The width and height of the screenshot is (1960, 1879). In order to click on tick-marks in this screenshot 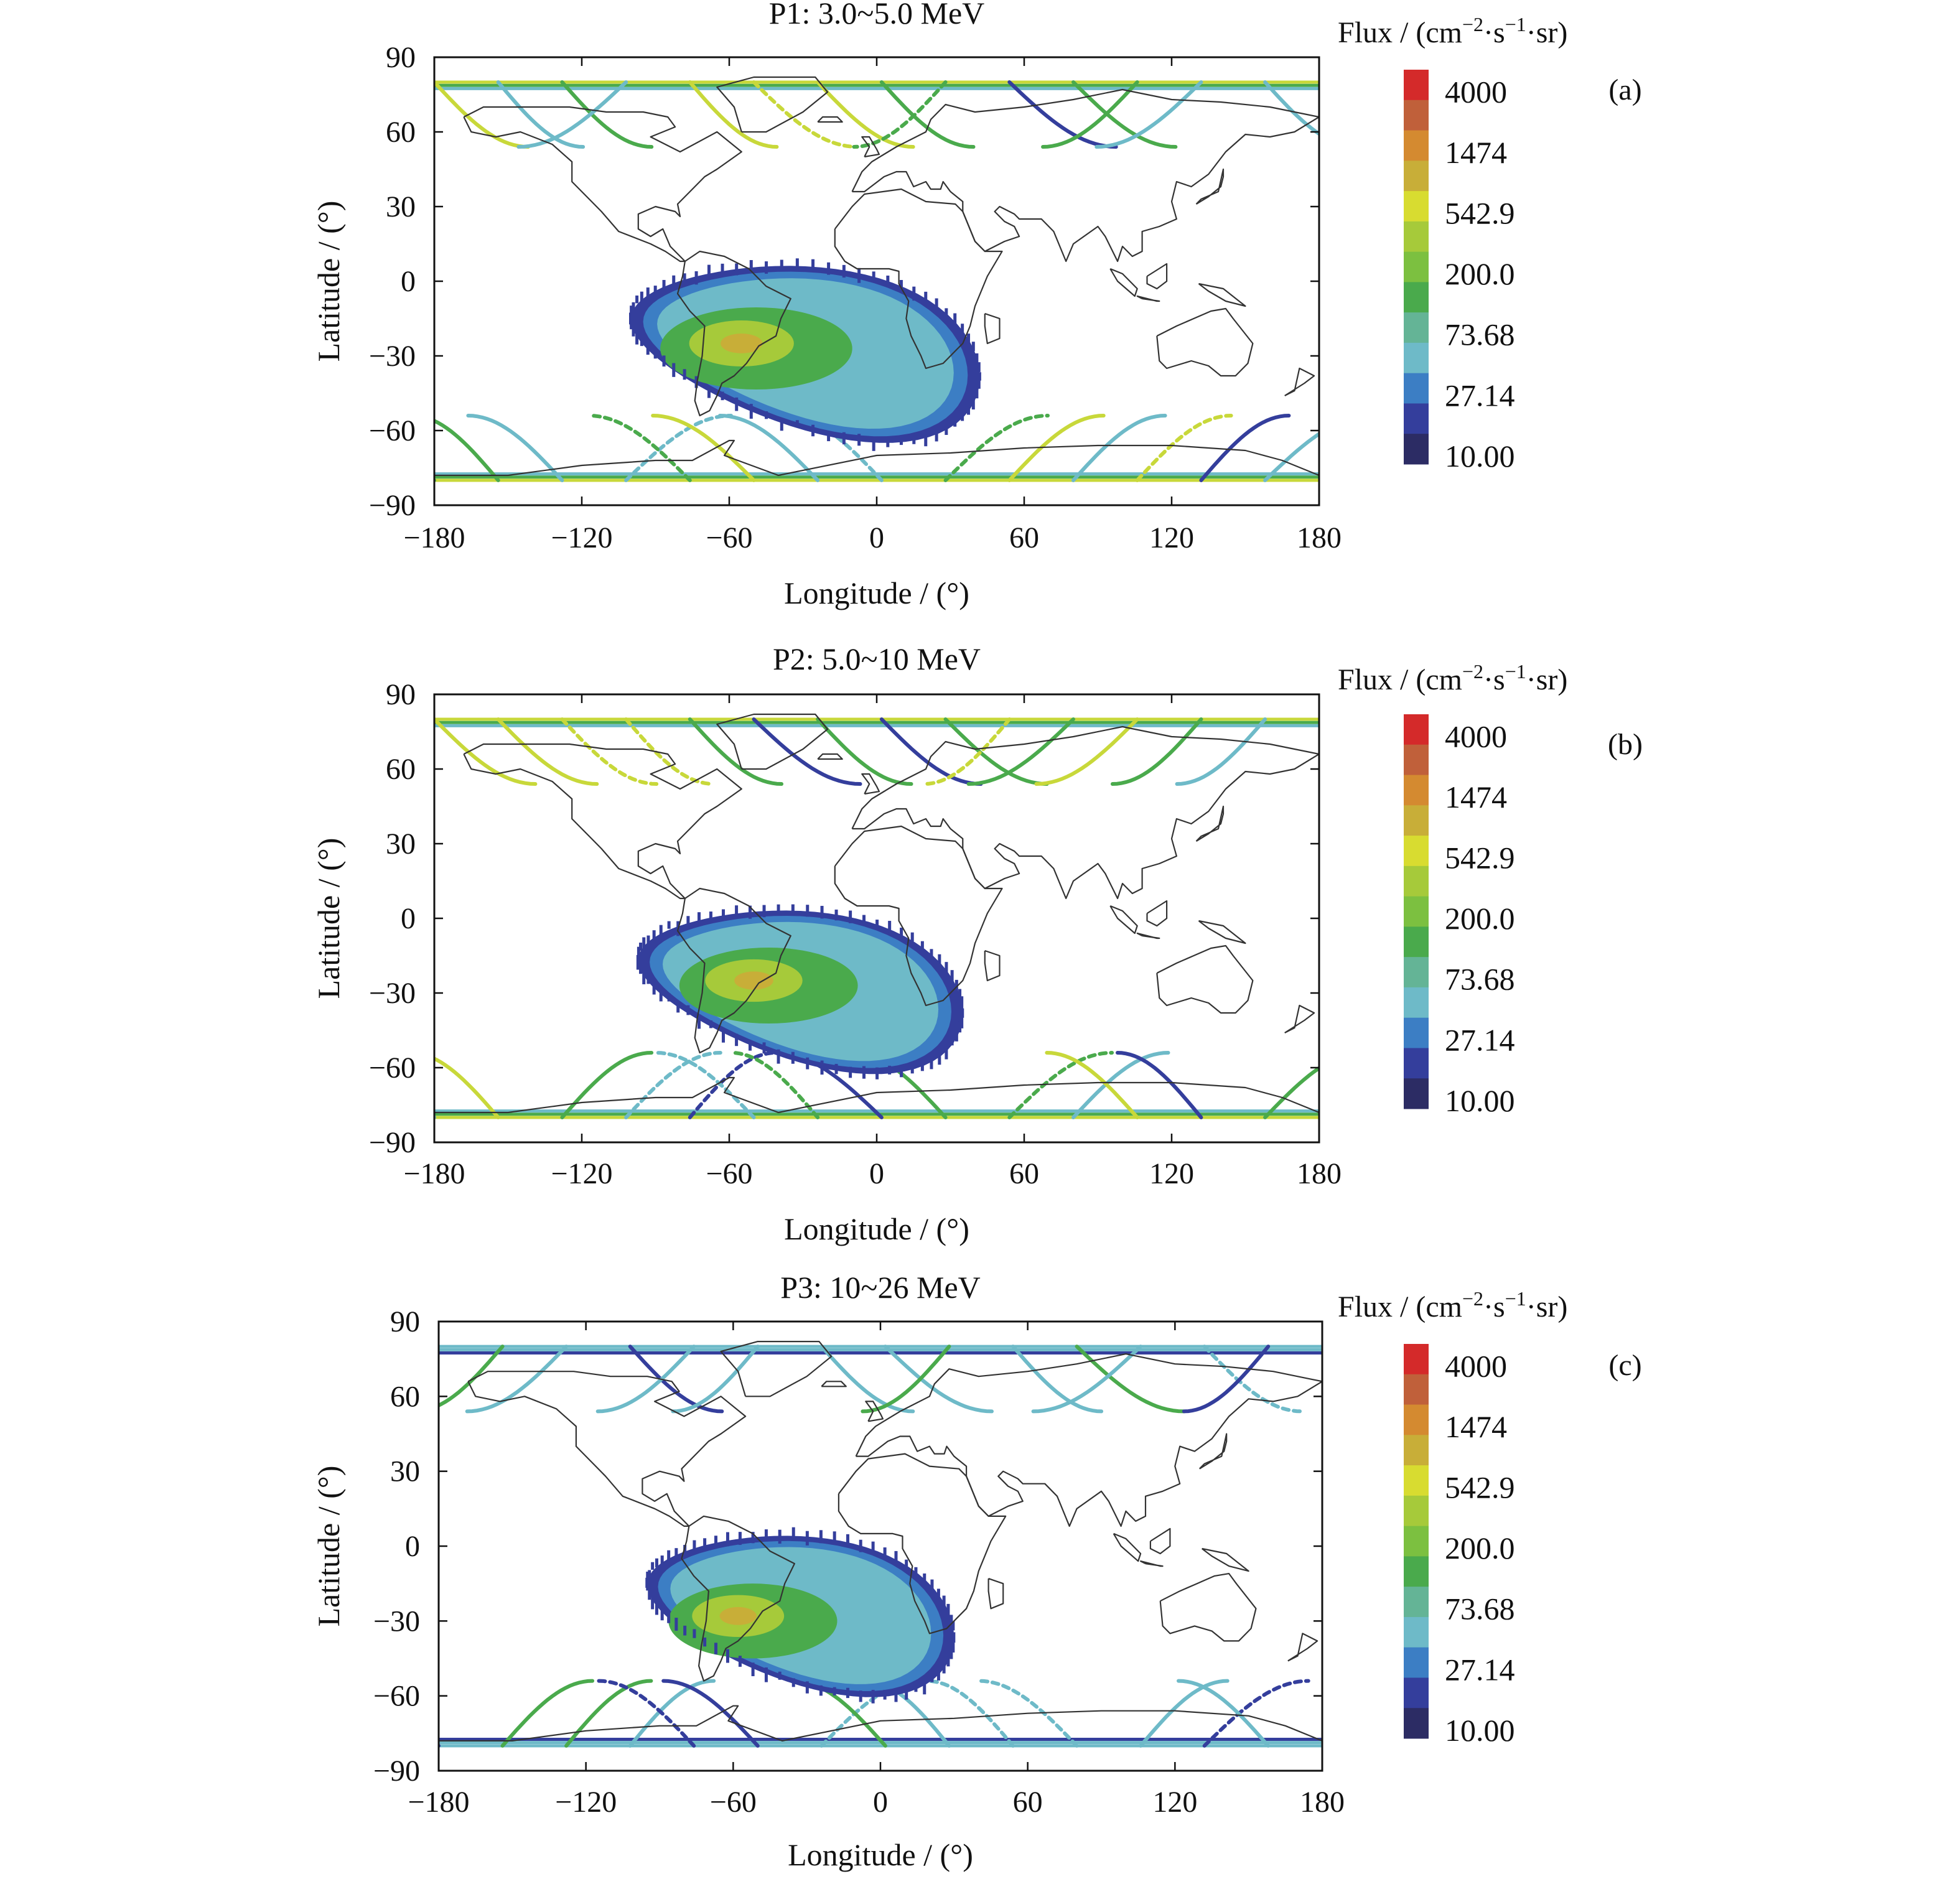, I will do `click(880, 1546)`.